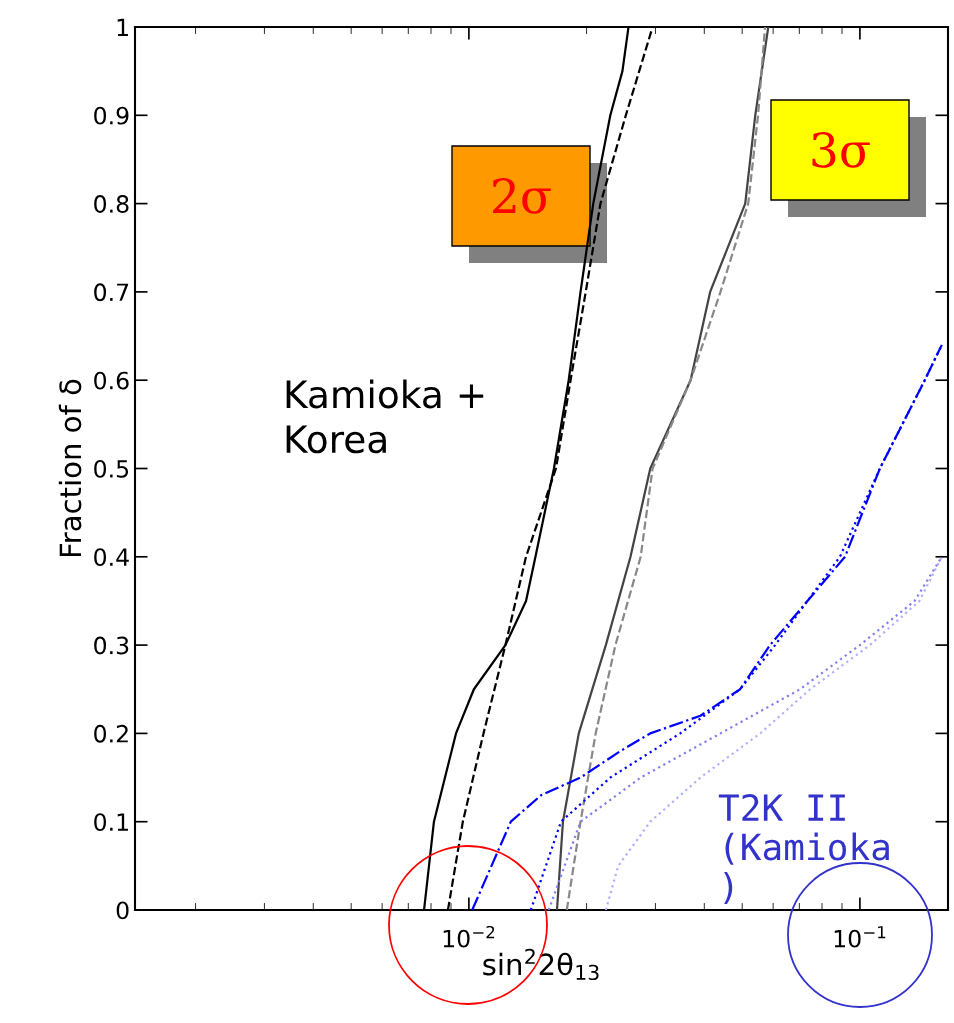  What do you see at coordinates (111, 733) in the screenshot?
I see `y-tick-label: 0.2` at bounding box center [111, 733].